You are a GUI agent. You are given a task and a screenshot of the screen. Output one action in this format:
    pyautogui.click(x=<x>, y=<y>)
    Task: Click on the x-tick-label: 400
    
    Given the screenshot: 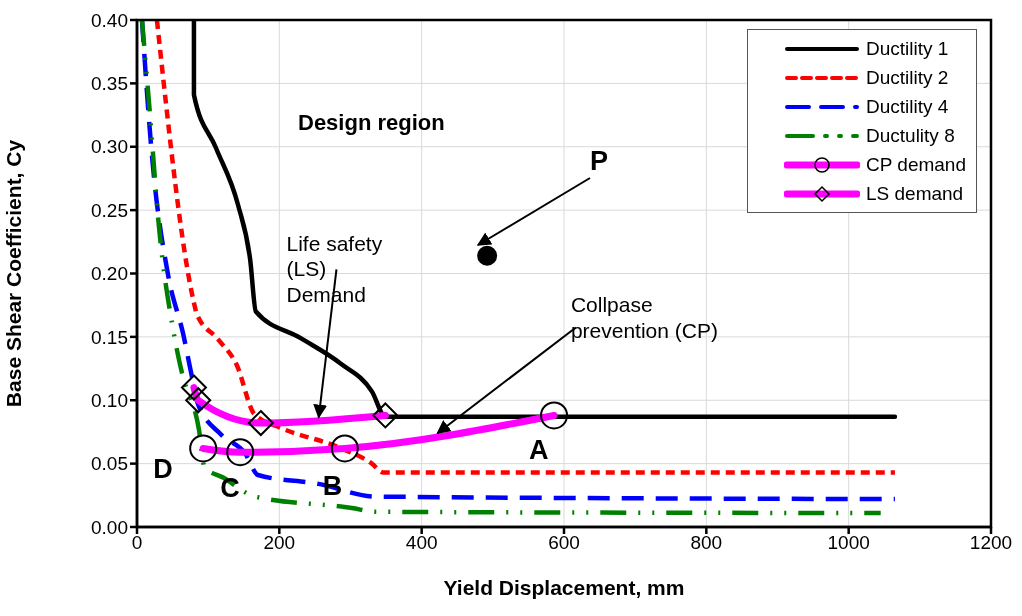 What is the action you would take?
    pyautogui.click(x=421, y=543)
    